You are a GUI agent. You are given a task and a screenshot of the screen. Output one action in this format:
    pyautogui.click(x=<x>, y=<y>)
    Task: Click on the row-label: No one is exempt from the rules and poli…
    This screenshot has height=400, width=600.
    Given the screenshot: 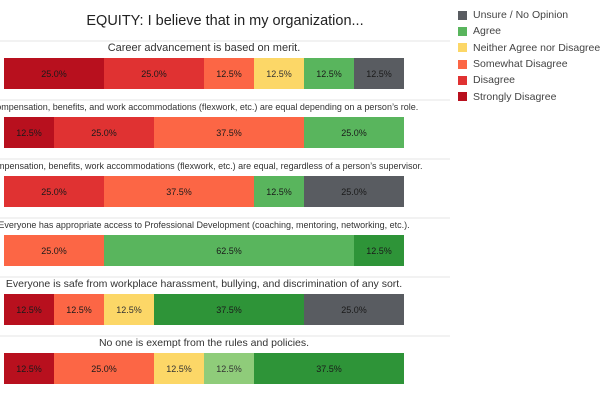 What is the action you would take?
    pyautogui.click(x=204, y=343)
    